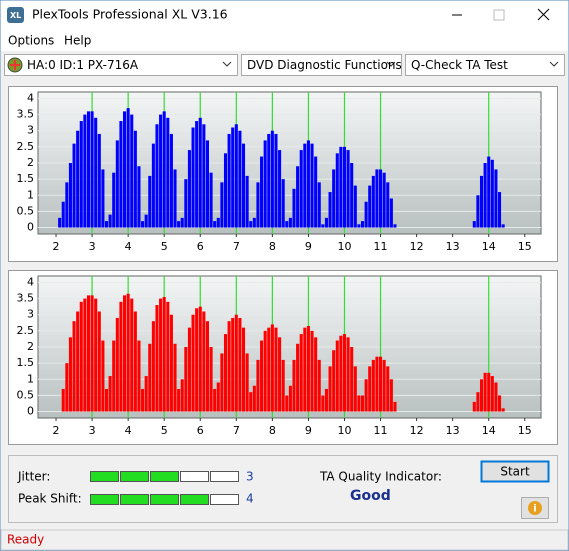 This screenshot has height=551, width=569. Describe the element at coordinates (499, 15) in the screenshot. I see `maximize-button` at that location.